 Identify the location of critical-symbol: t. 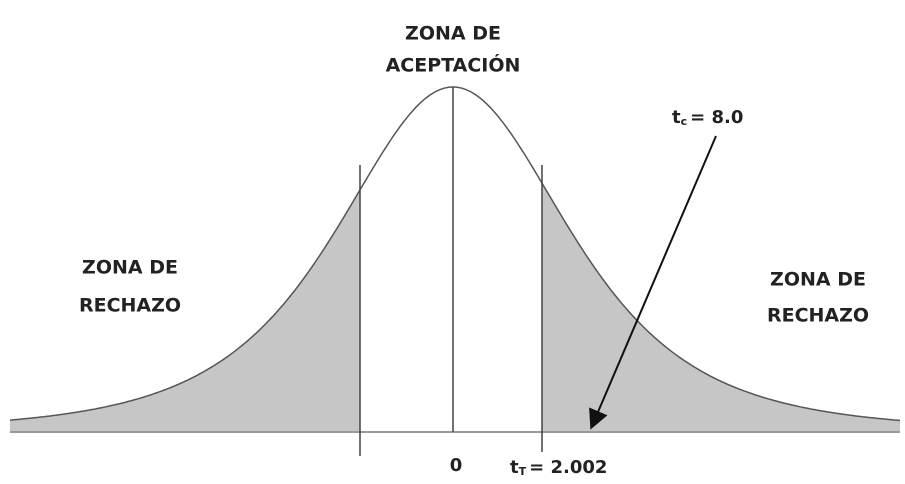
(514, 467).